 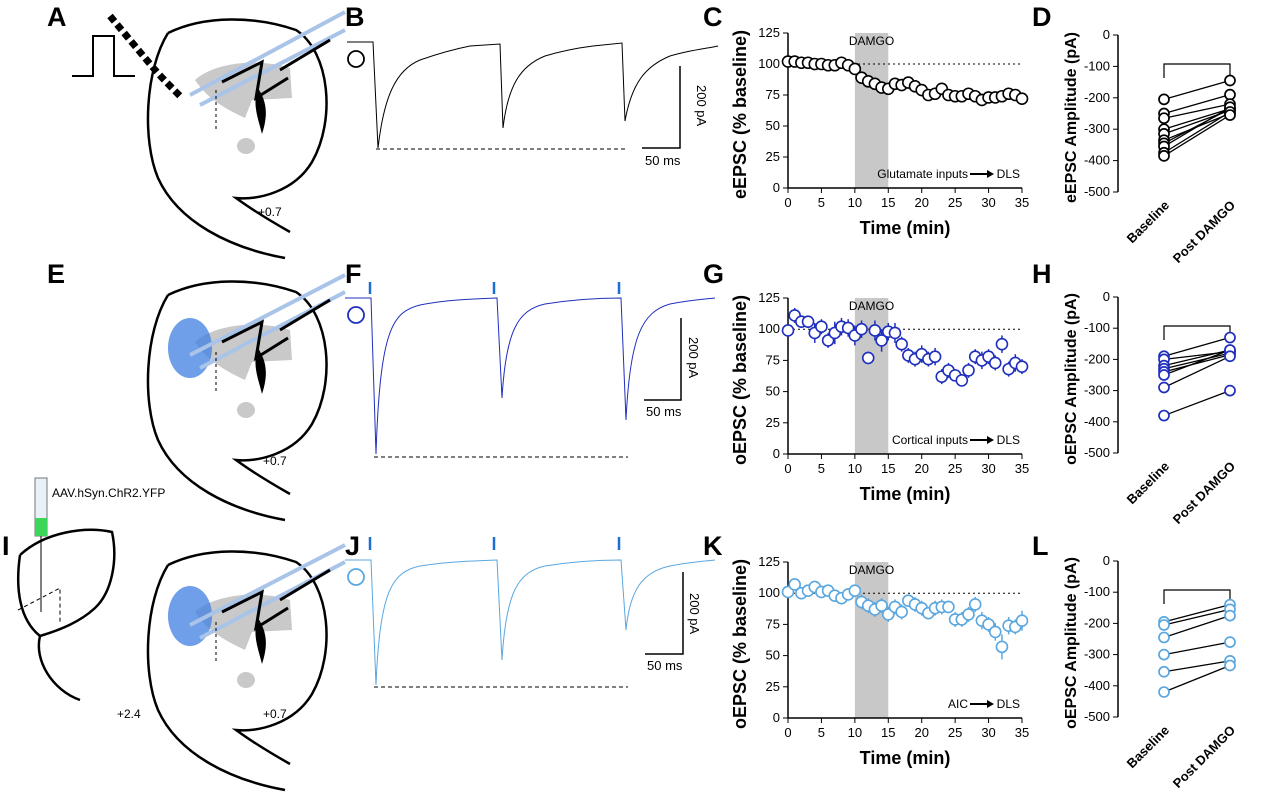 I want to click on annotation-target: DLS, so click(x=1008, y=174).